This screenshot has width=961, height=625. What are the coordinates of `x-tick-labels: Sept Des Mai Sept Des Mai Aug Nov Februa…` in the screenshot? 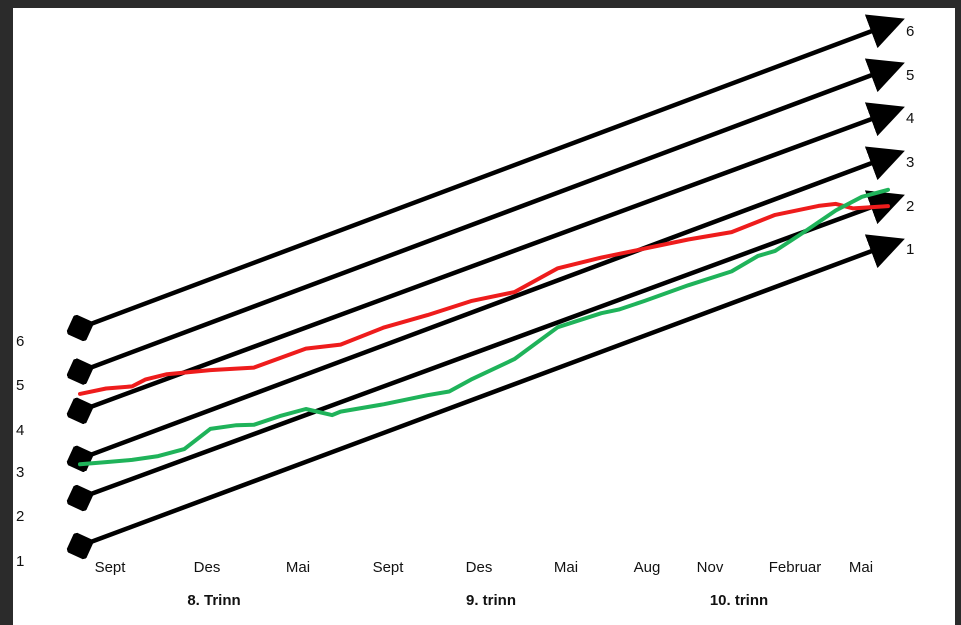 It's located at (484, 567).